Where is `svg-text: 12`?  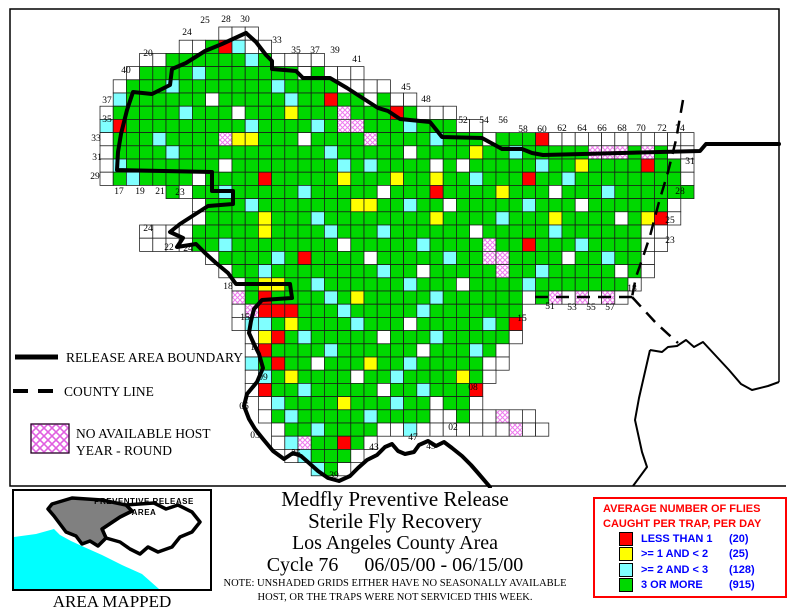 svg-text: 12 is located at coordinates (255, 348).